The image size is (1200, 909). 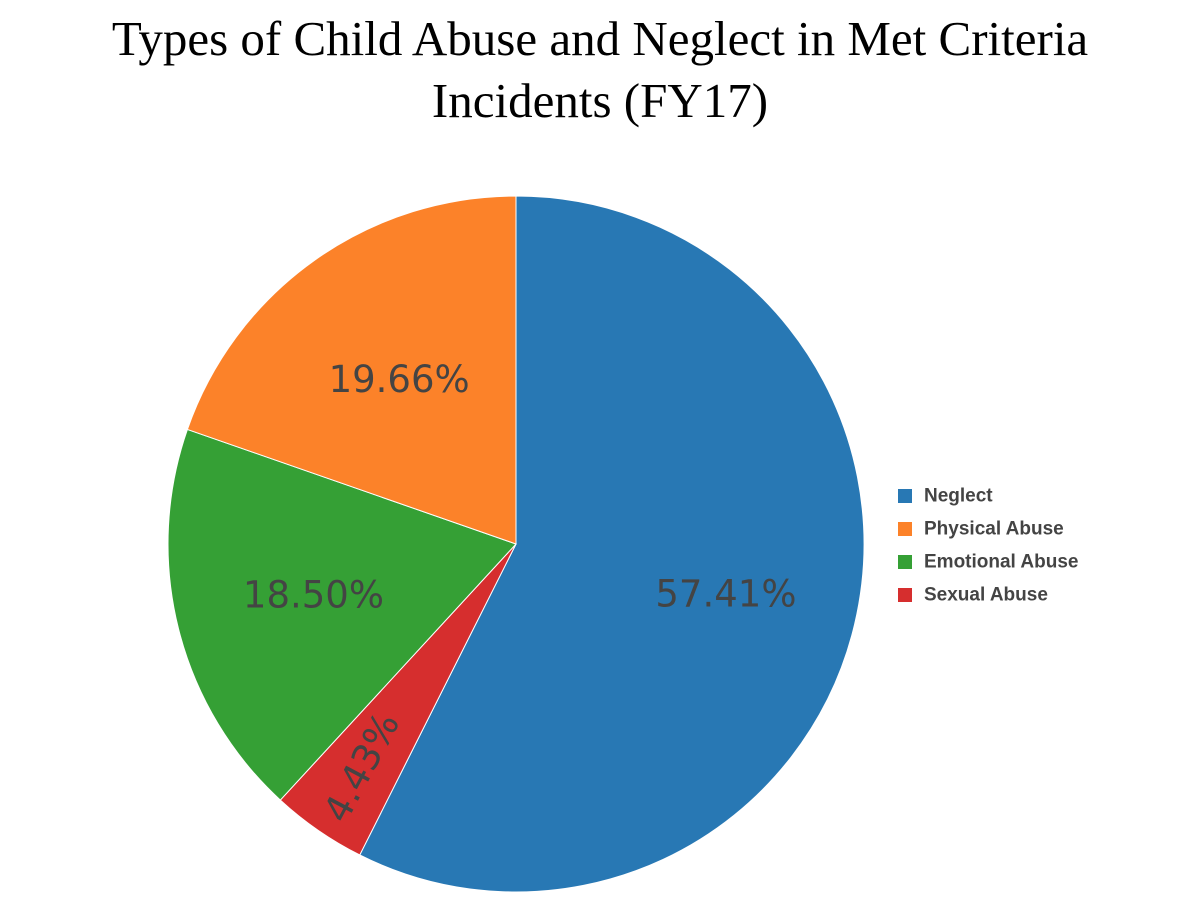 I want to click on legend-label-neglect: Neglect, so click(x=958, y=496).